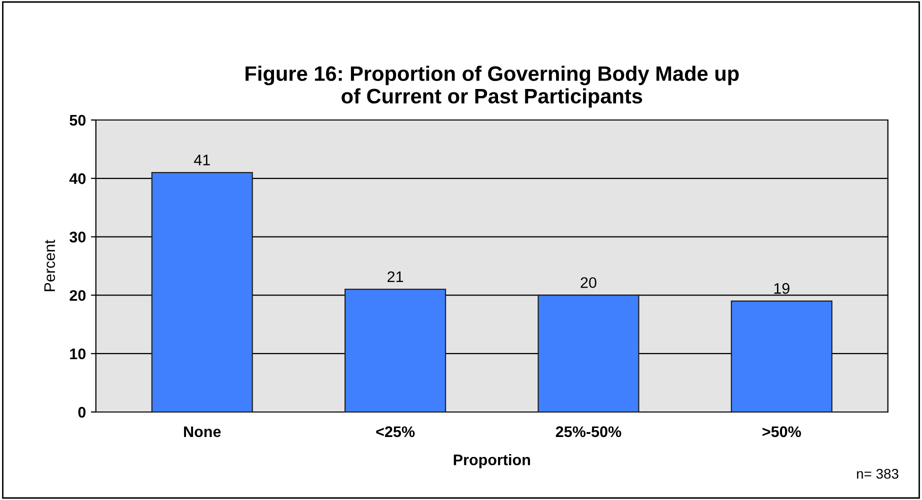  What do you see at coordinates (781, 432) in the screenshot?
I see `x-tick-label: >50%` at bounding box center [781, 432].